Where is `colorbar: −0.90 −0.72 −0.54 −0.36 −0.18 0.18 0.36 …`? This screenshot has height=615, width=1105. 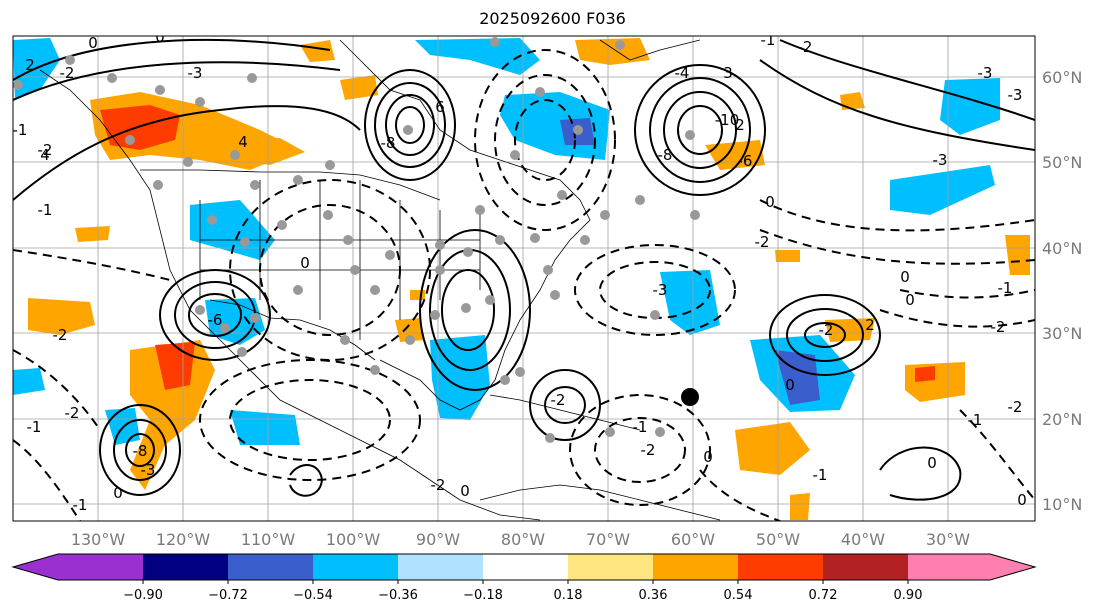
colorbar: −0.90 −0.72 −0.54 −0.36 −0.18 0.18 0.36 … is located at coordinates (524, 578).